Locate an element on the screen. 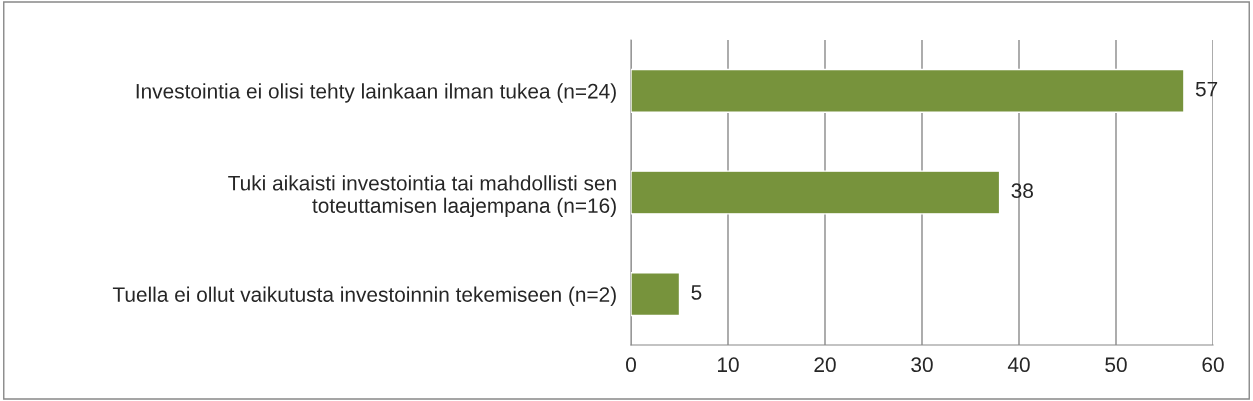  y-tick-label: Investointia ei olisi tehty lainkaan ilman tukea (n=24) is located at coordinates (376, 93).